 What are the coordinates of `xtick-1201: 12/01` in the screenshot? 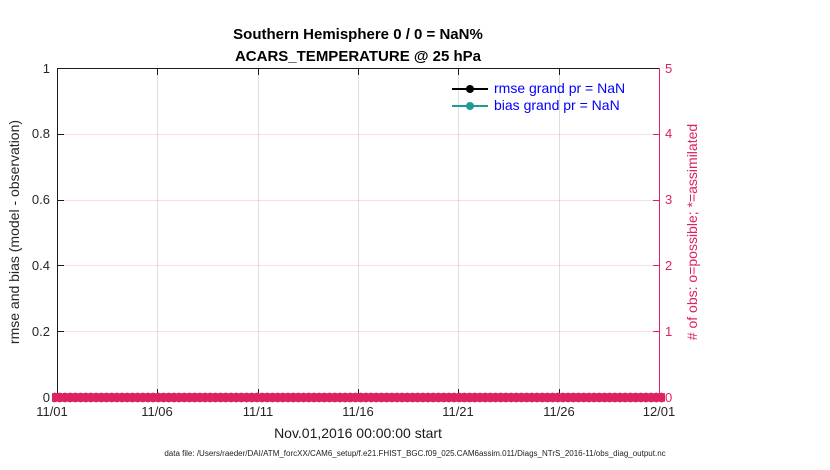 It's located at (659, 411).